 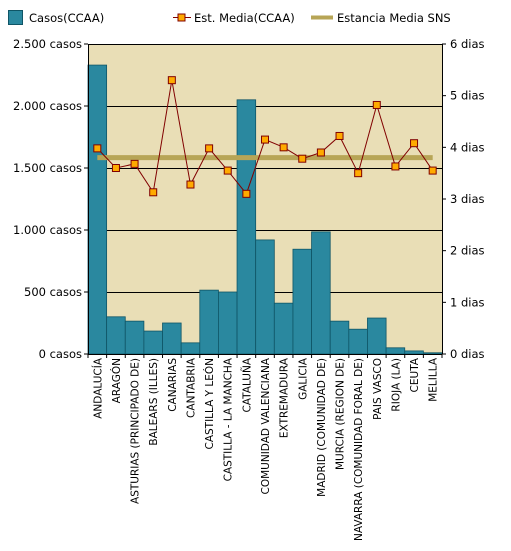 I want to click on right-tick-label: 2 dias, so click(x=467, y=251).